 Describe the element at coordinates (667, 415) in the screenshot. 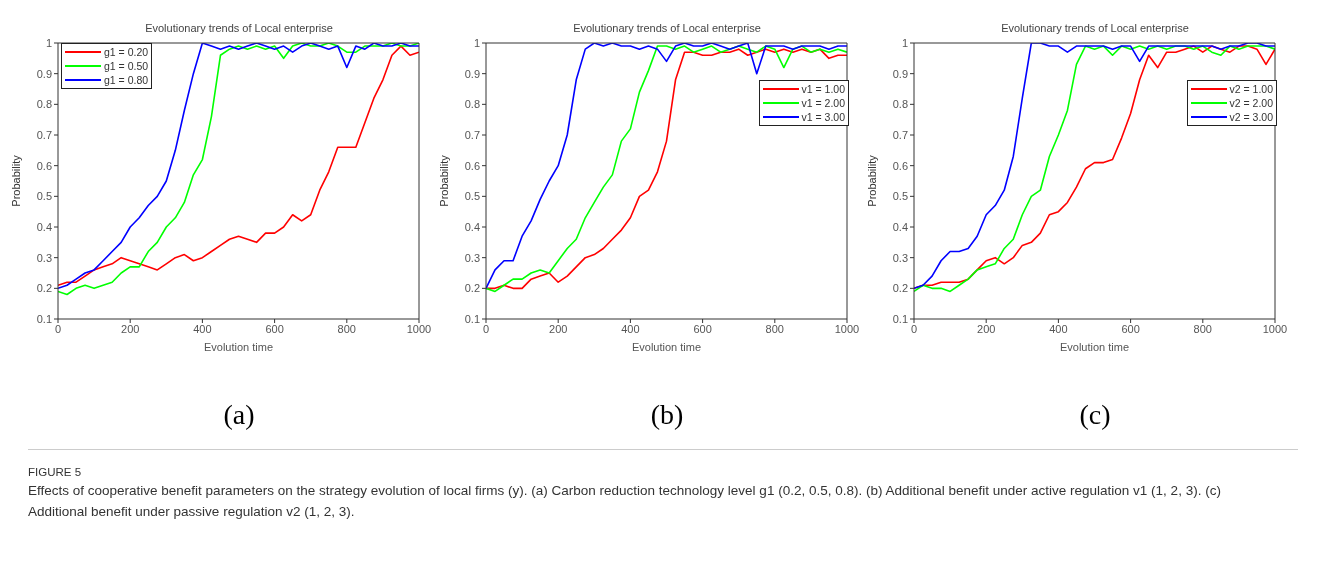

I see `text: (b)` at that location.